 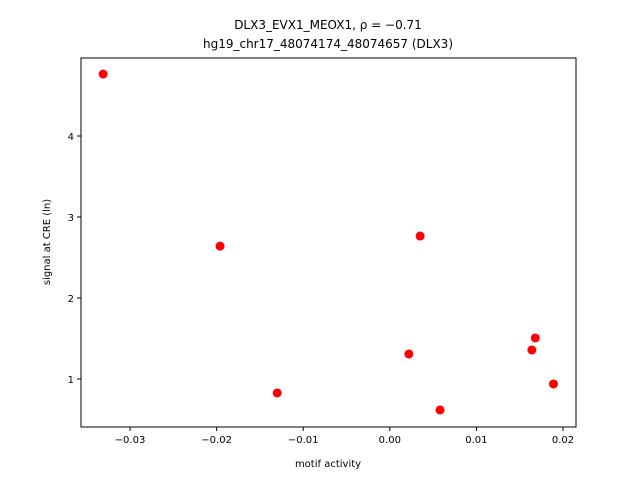 What do you see at coordinates (47, 242) in the screenshot?
I see `y-axis-label: signal at CRE (ln)` at bounding box center [47, 242].